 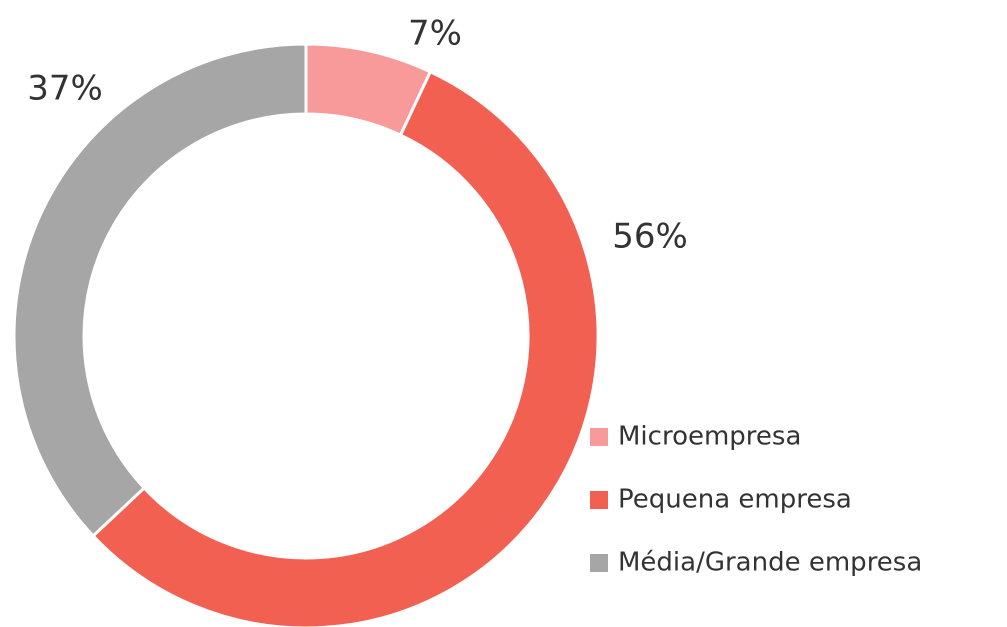 I want to click on value-label: 56%, so click(x=650, y=237).